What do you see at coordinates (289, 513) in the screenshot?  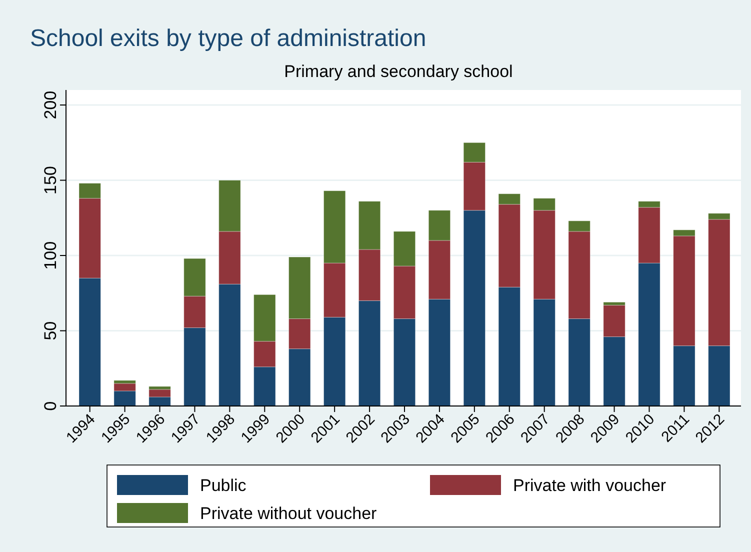 I see `legend-label: Private without voucher` at bounding box center [289, 513].